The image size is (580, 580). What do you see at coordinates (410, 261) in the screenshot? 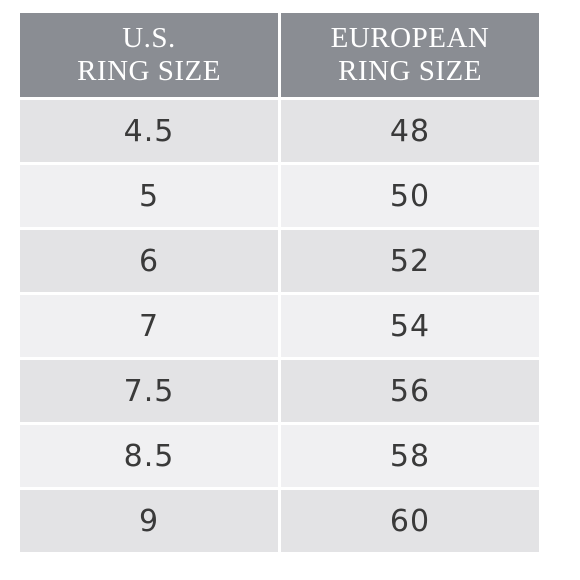
I see `european-size-cell: 52` at bounding box center [410, 261].